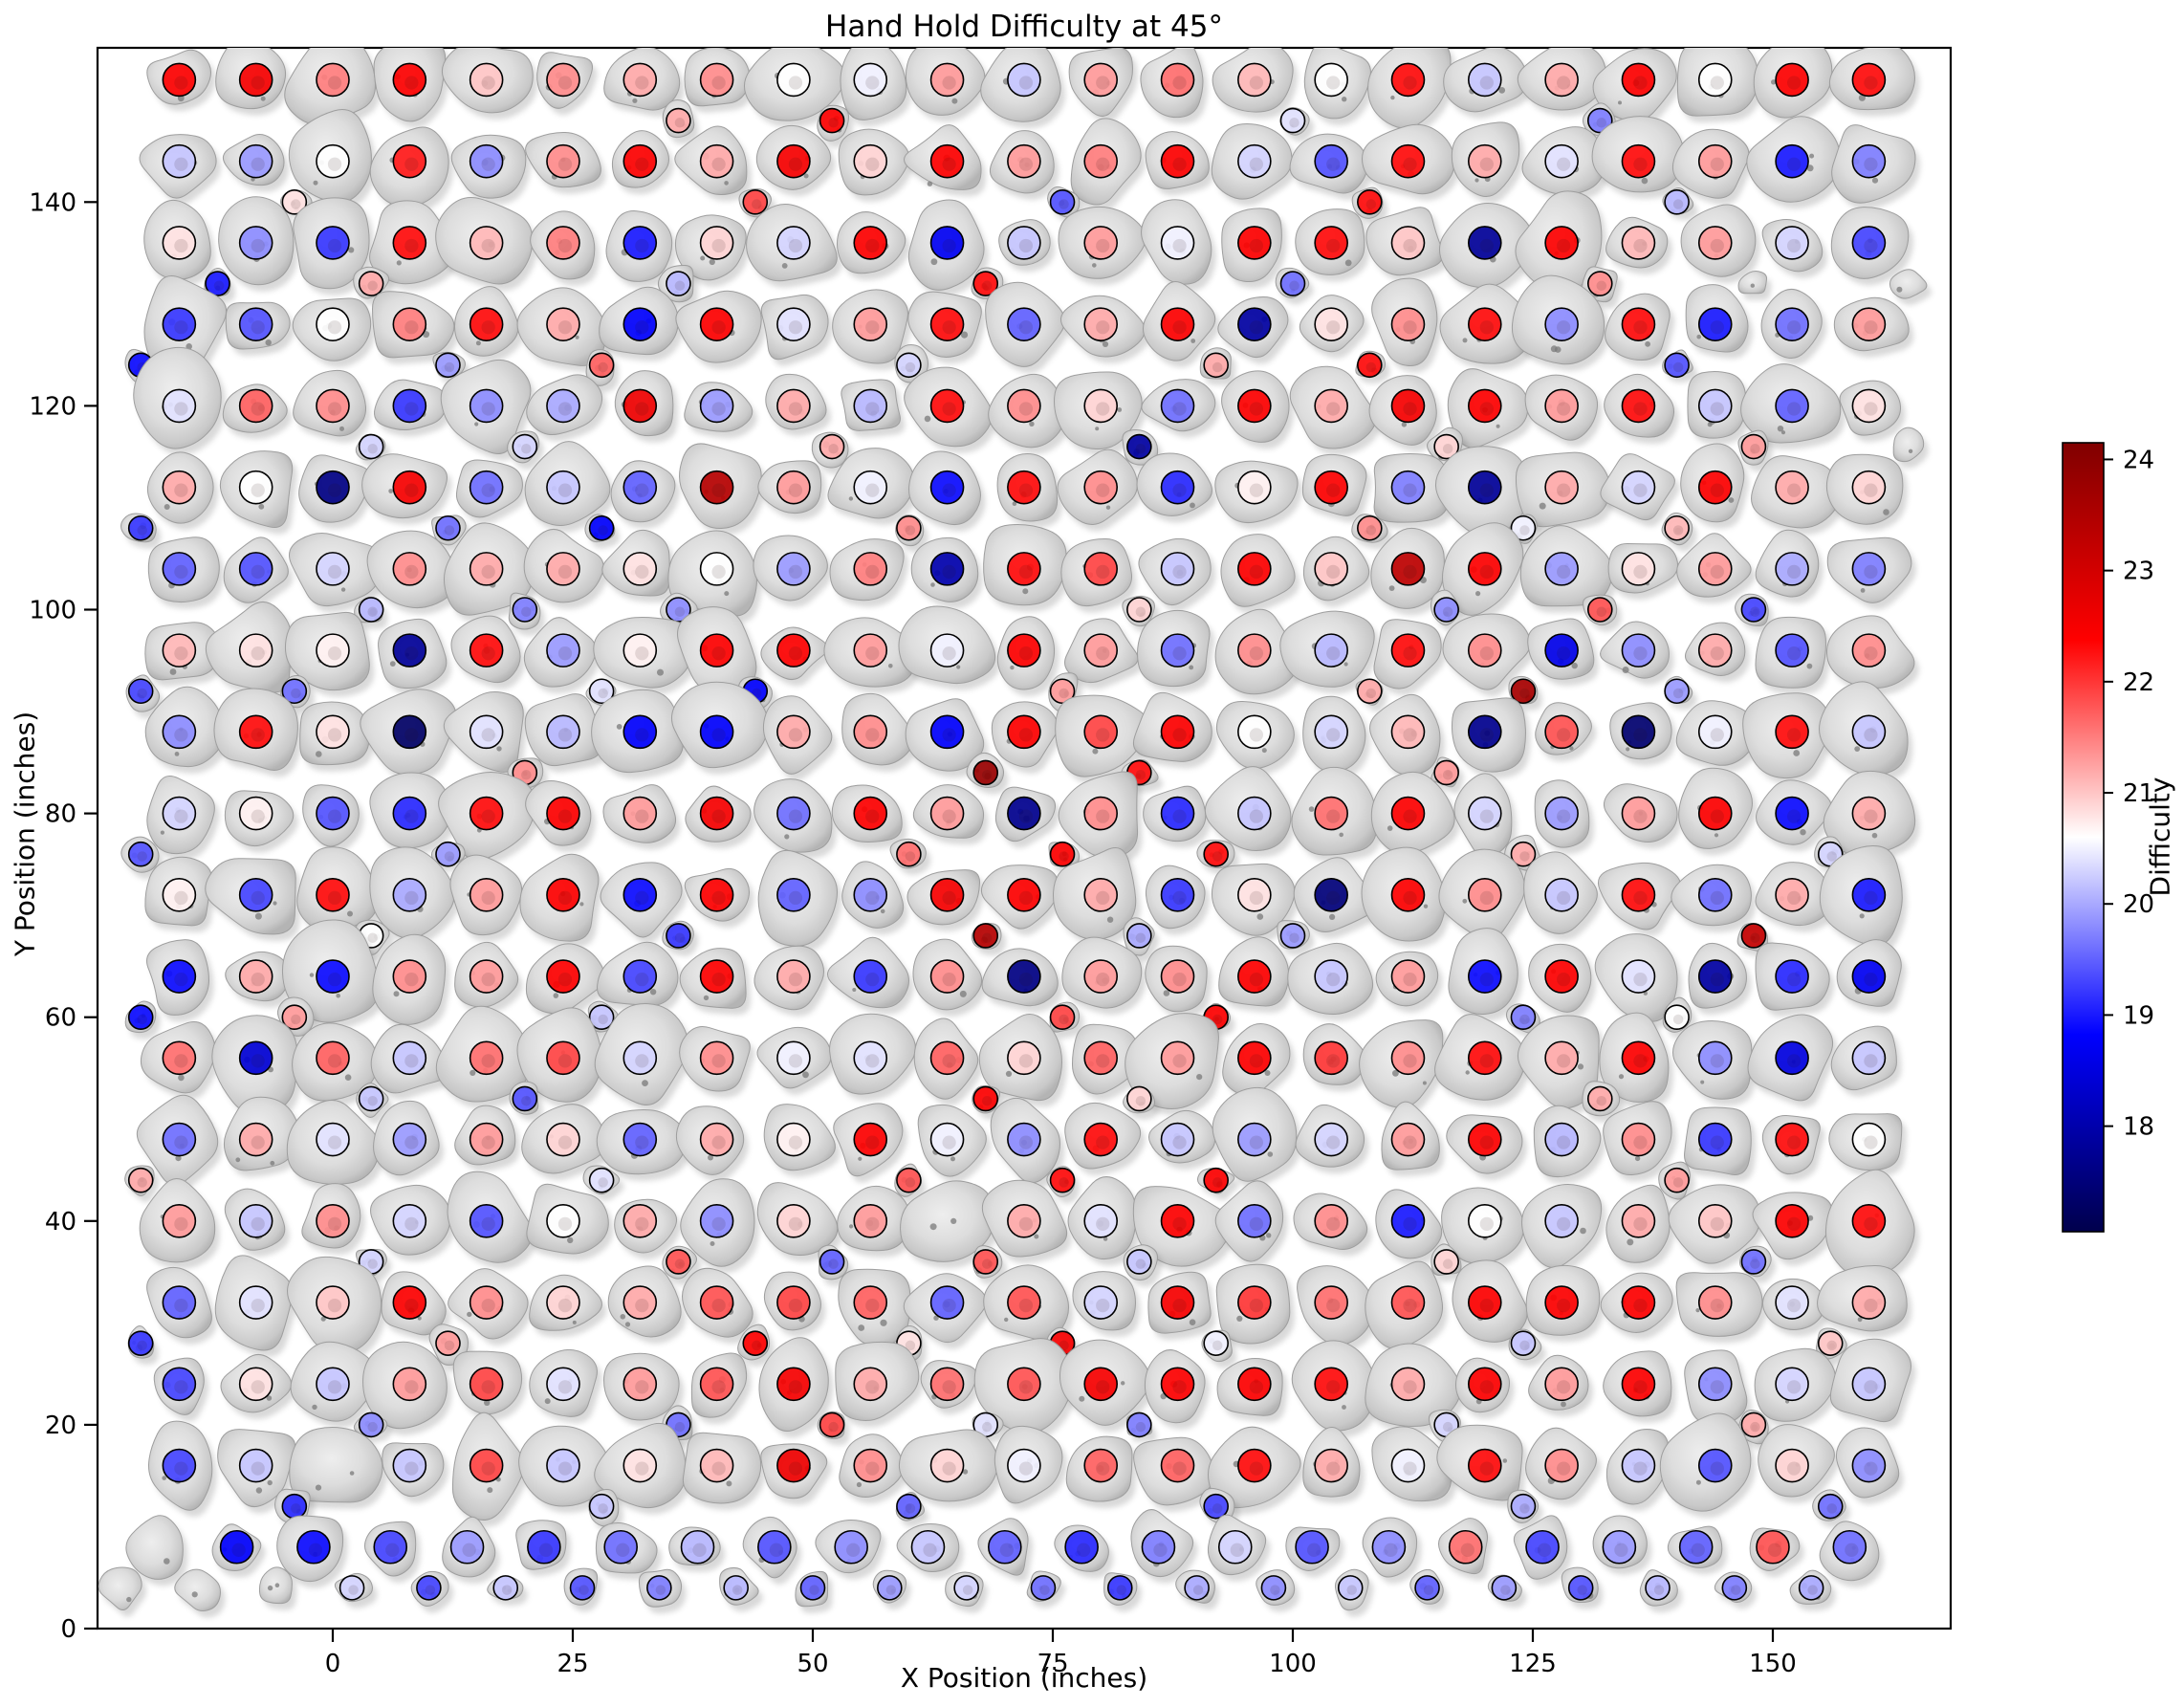 This screenshot has width=2184, height=1707. What do you see at coordinates (1053, 1664) in the screenshot?
I see `x-tick-label: 75` at bounding box center [1053, 1664].